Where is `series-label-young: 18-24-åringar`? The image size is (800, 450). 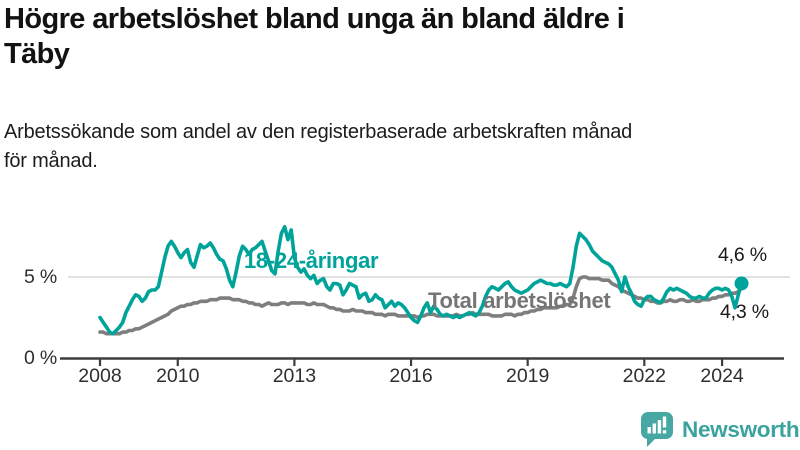
series-label-young: 18-24-åringar is located at coordinates (311, 260).